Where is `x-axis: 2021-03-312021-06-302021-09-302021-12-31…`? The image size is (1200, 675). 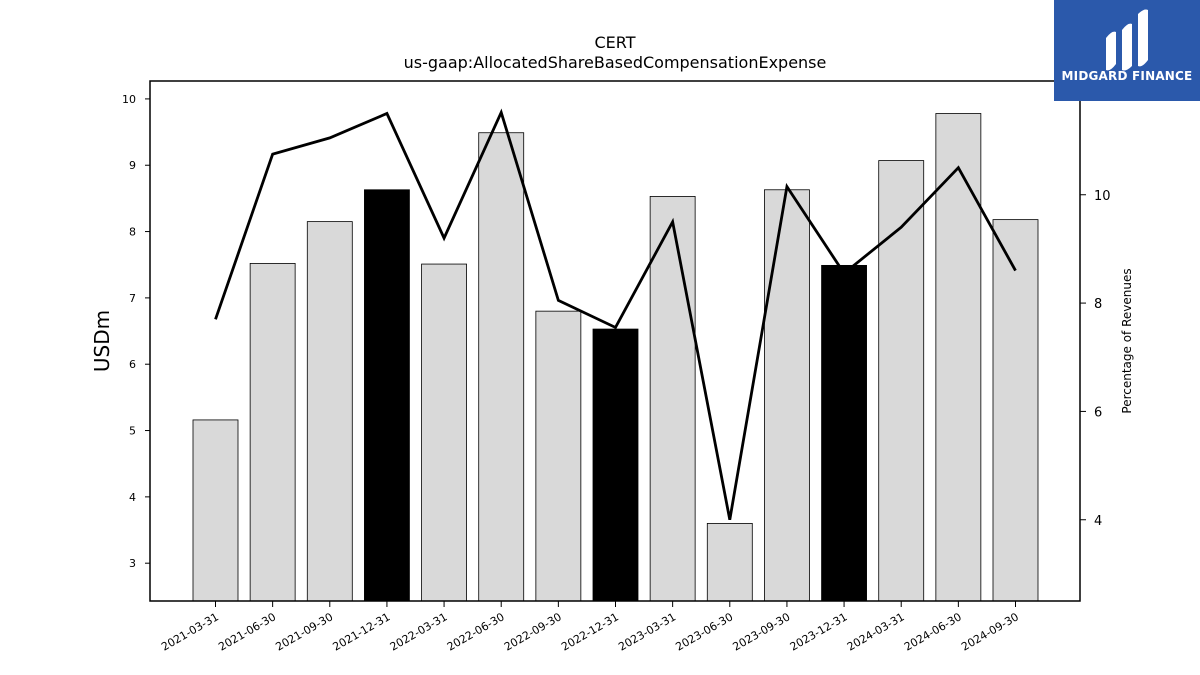 x-axis: 2021-03-312021-06-302021-09-302021-12-31… is located at coordinates (590, 627).